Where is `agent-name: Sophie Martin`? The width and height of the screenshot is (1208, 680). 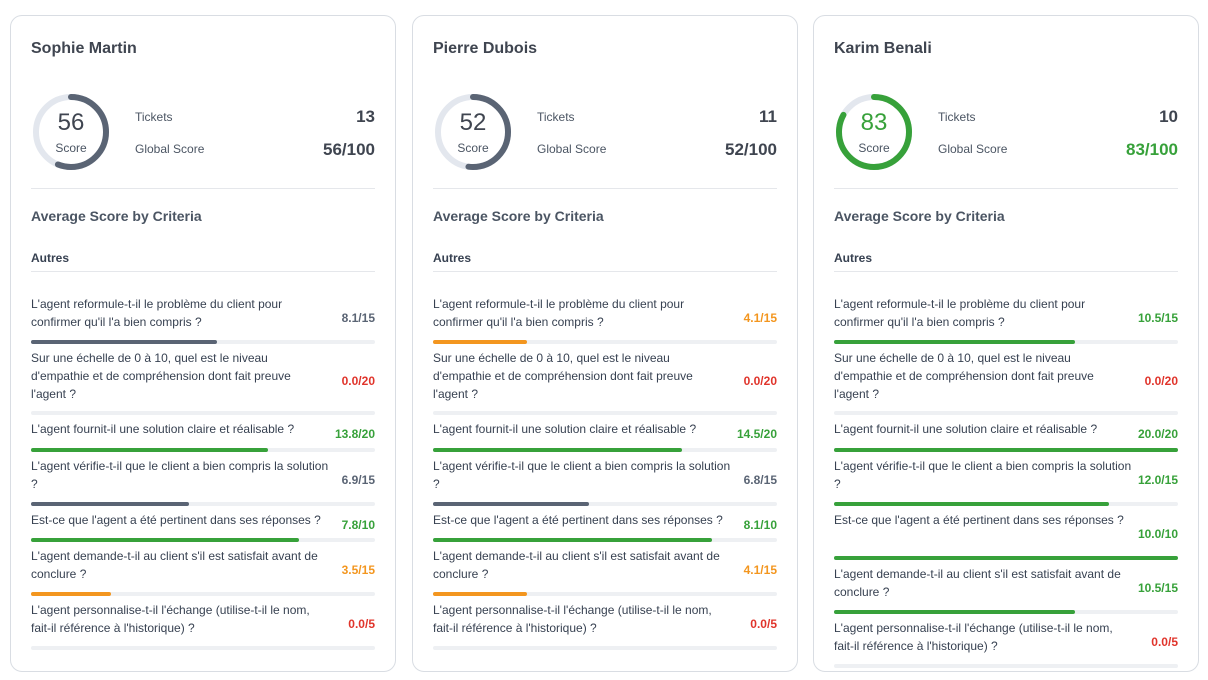 agent-name: Sophie Martin is located at coordinates (84, 48).